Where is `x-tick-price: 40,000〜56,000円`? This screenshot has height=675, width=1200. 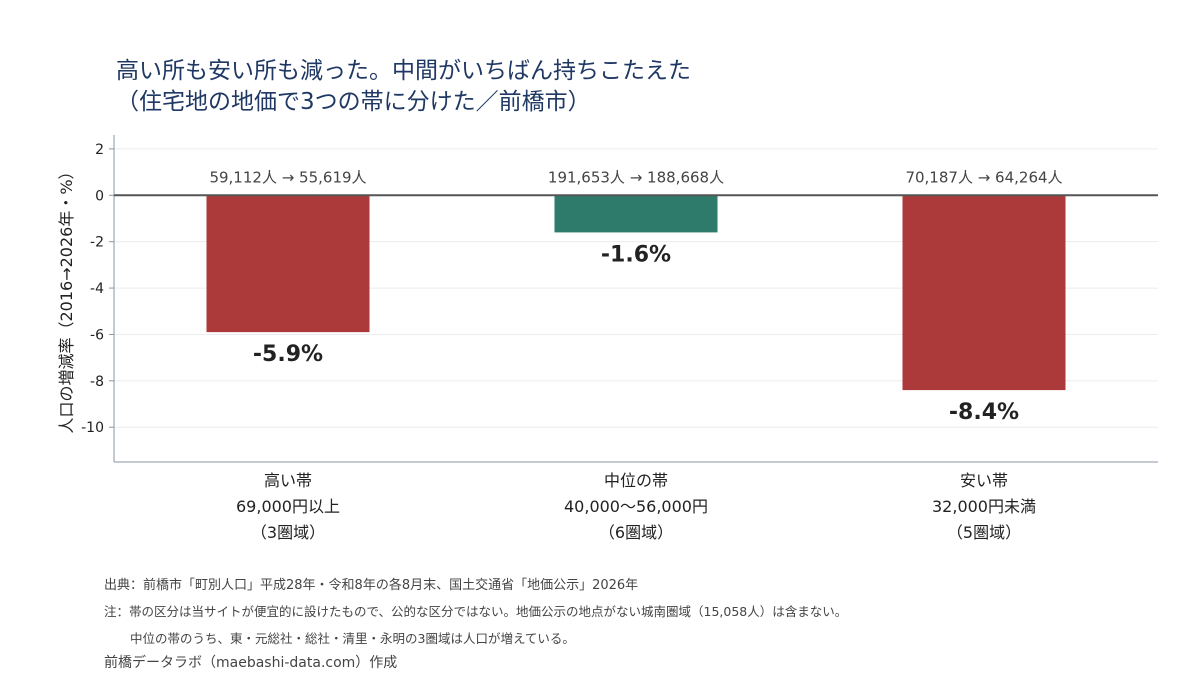
x-tick-price: 40,000〜56,000円 is located at coordinates (636, 506).